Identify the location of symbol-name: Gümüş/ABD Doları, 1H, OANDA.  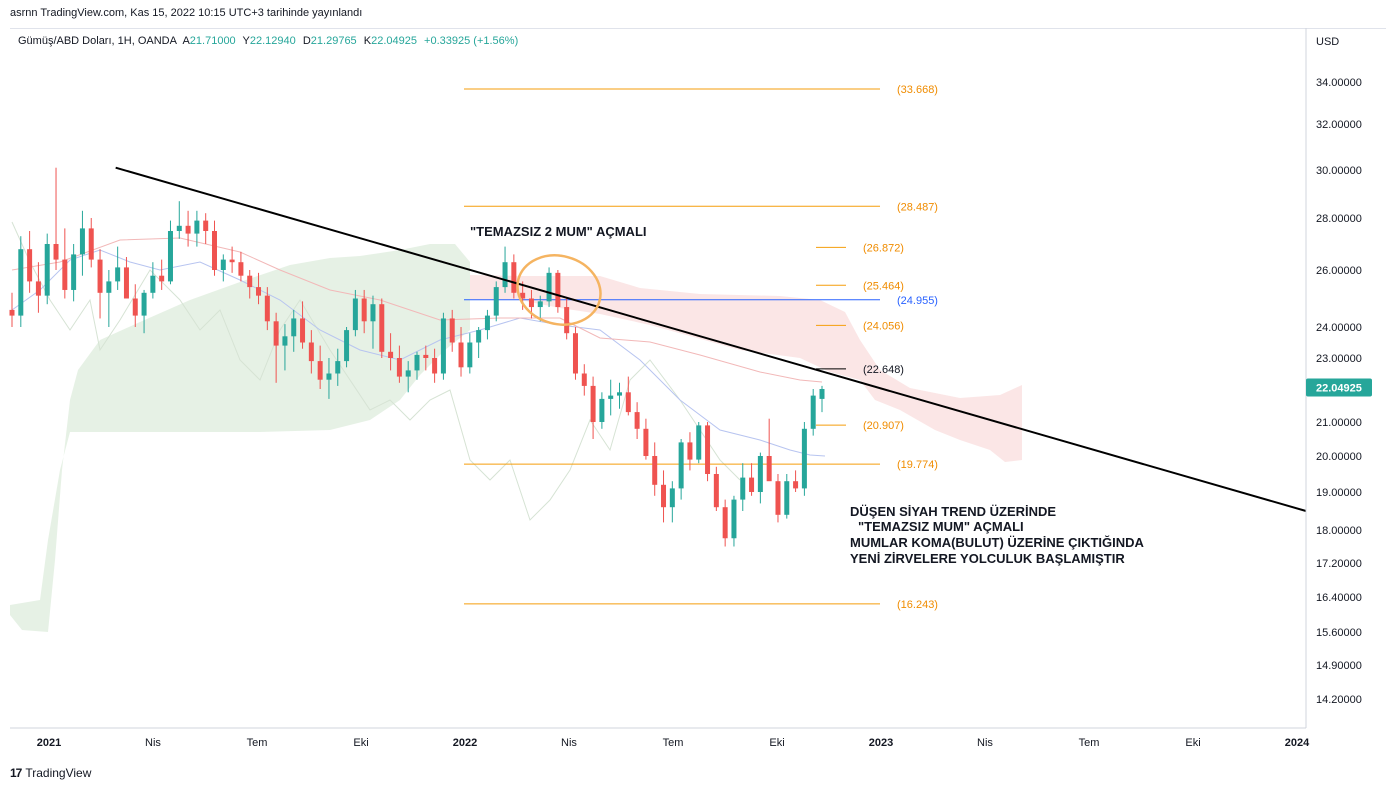
(97, 41).